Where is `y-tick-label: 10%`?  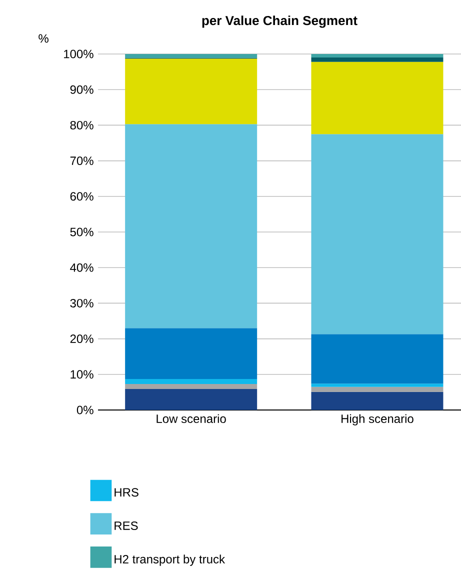
y-tick-label: 10% is located at coordinates (82, 374).